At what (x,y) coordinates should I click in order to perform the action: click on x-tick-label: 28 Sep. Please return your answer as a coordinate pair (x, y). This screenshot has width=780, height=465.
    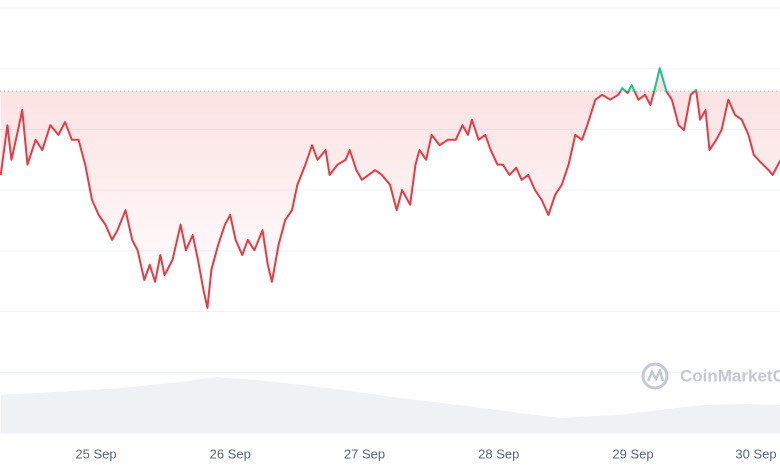
    Looking at the image, I should click on (498, 453).